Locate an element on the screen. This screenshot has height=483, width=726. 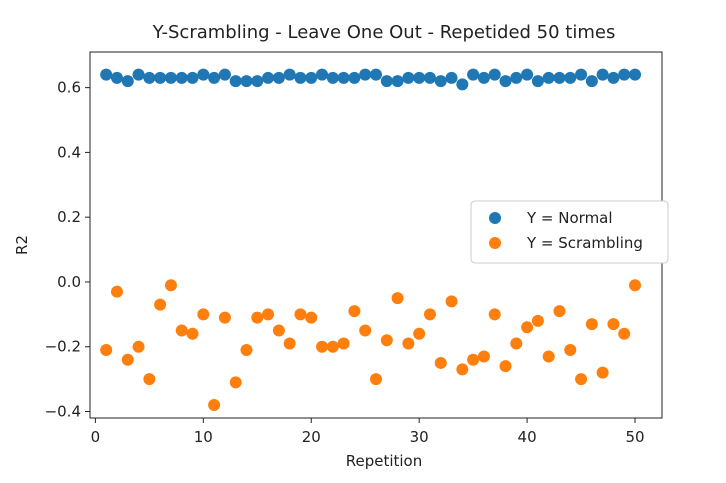
legend-marker-scrambling is located at coordinates (495, 243).